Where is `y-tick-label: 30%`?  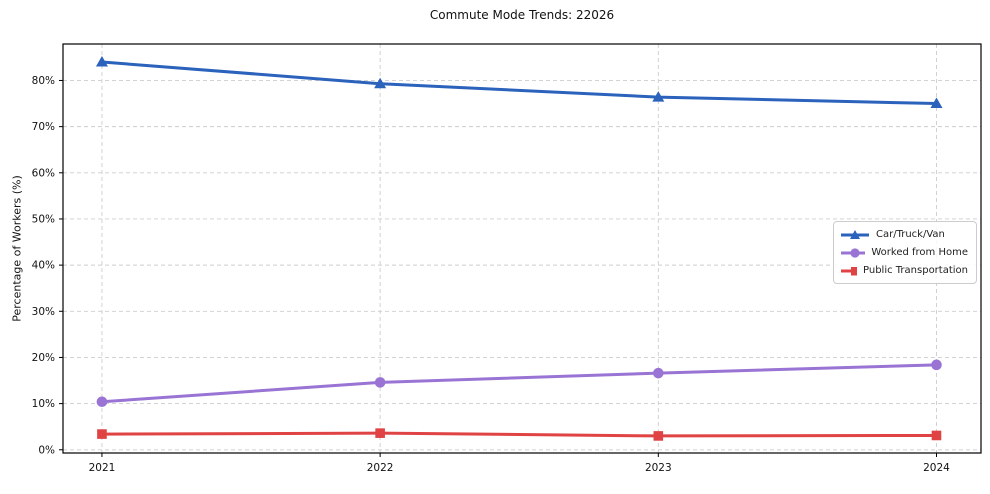 y-tick-label: 30% is located at coordinates (43, 312).